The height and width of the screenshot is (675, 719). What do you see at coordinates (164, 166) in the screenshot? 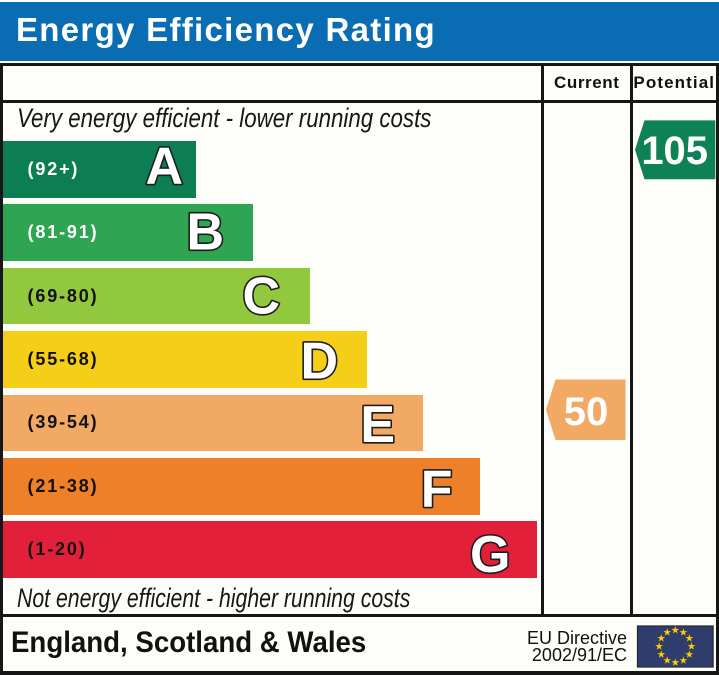
I see `svg-text: A` at bounding box center [164, 166].